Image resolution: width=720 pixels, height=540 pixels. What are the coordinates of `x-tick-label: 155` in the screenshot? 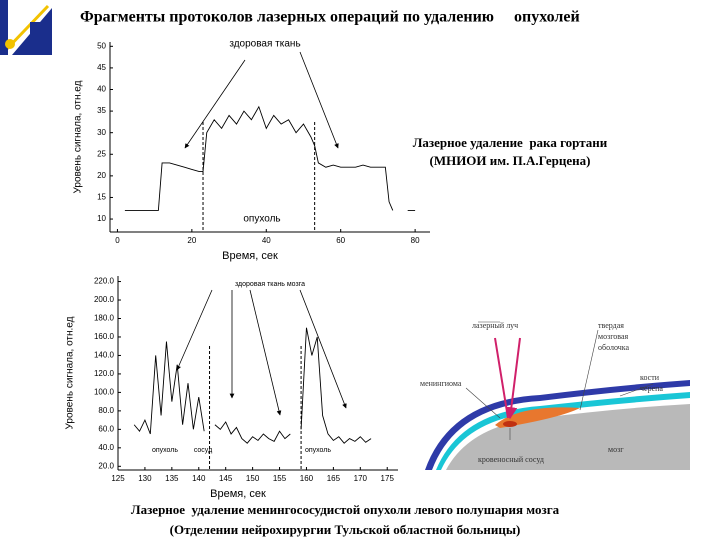 It's located at (280, 478).